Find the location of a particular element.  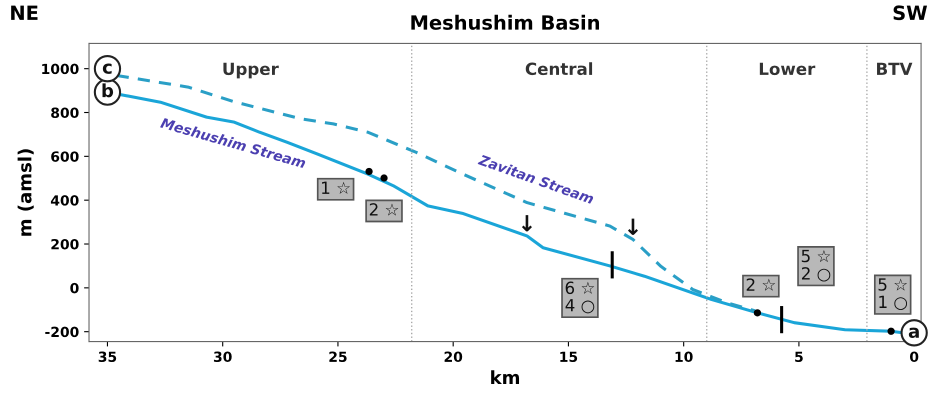

x-tick-label: 10 is located at coordinates (684, 357).